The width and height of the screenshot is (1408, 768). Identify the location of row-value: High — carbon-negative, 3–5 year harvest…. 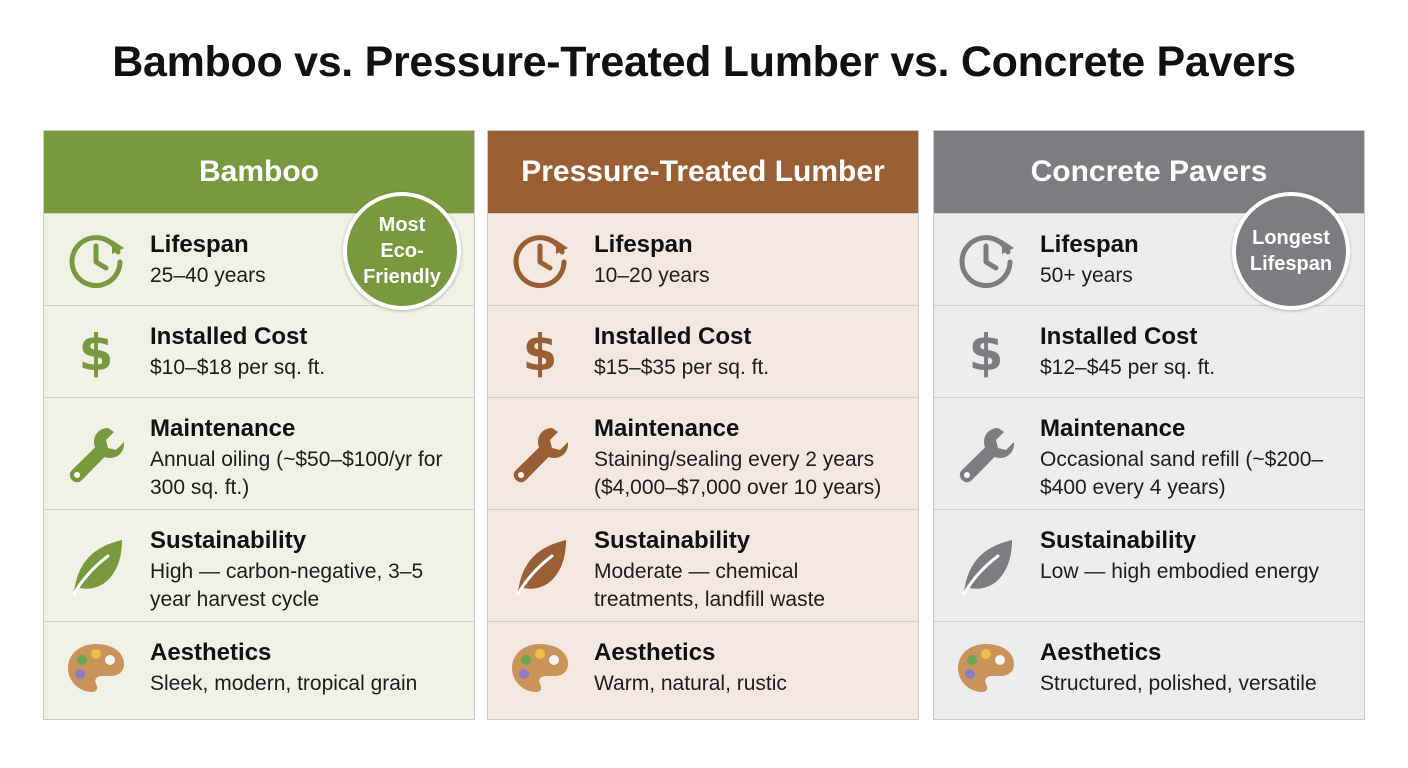
(287, 585).